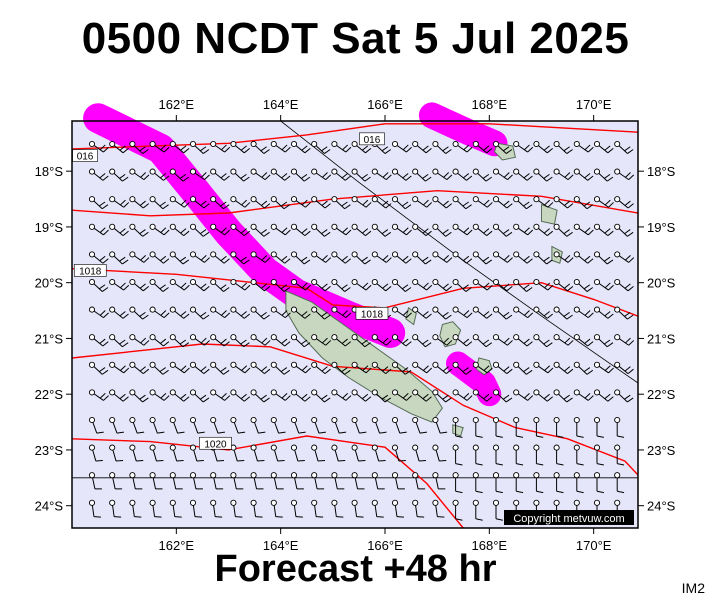  I want to click on isobar-label-box, so click(372, 139).